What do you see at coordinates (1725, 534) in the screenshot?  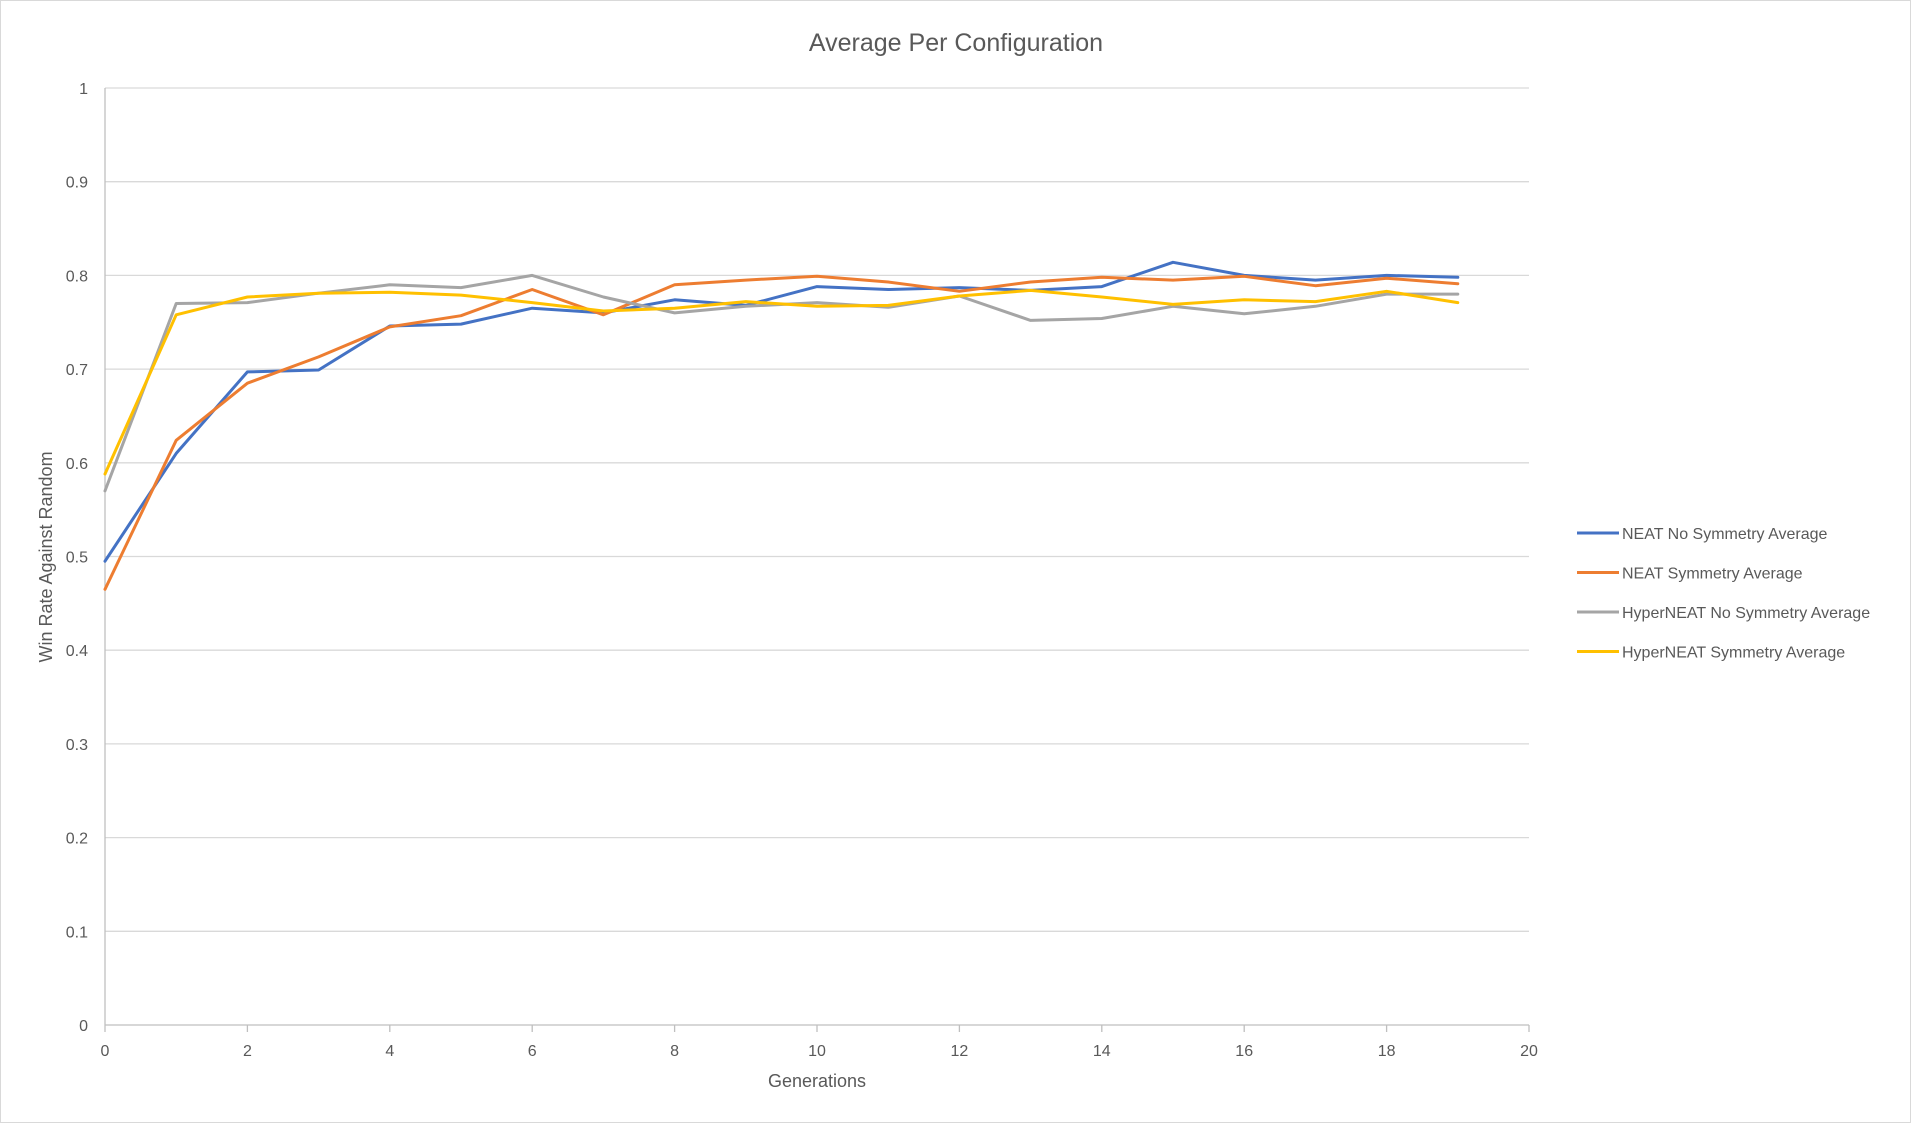 I see `legend-label-0: NEAT No Symmetry Average` at bounding box center [1725, 534].